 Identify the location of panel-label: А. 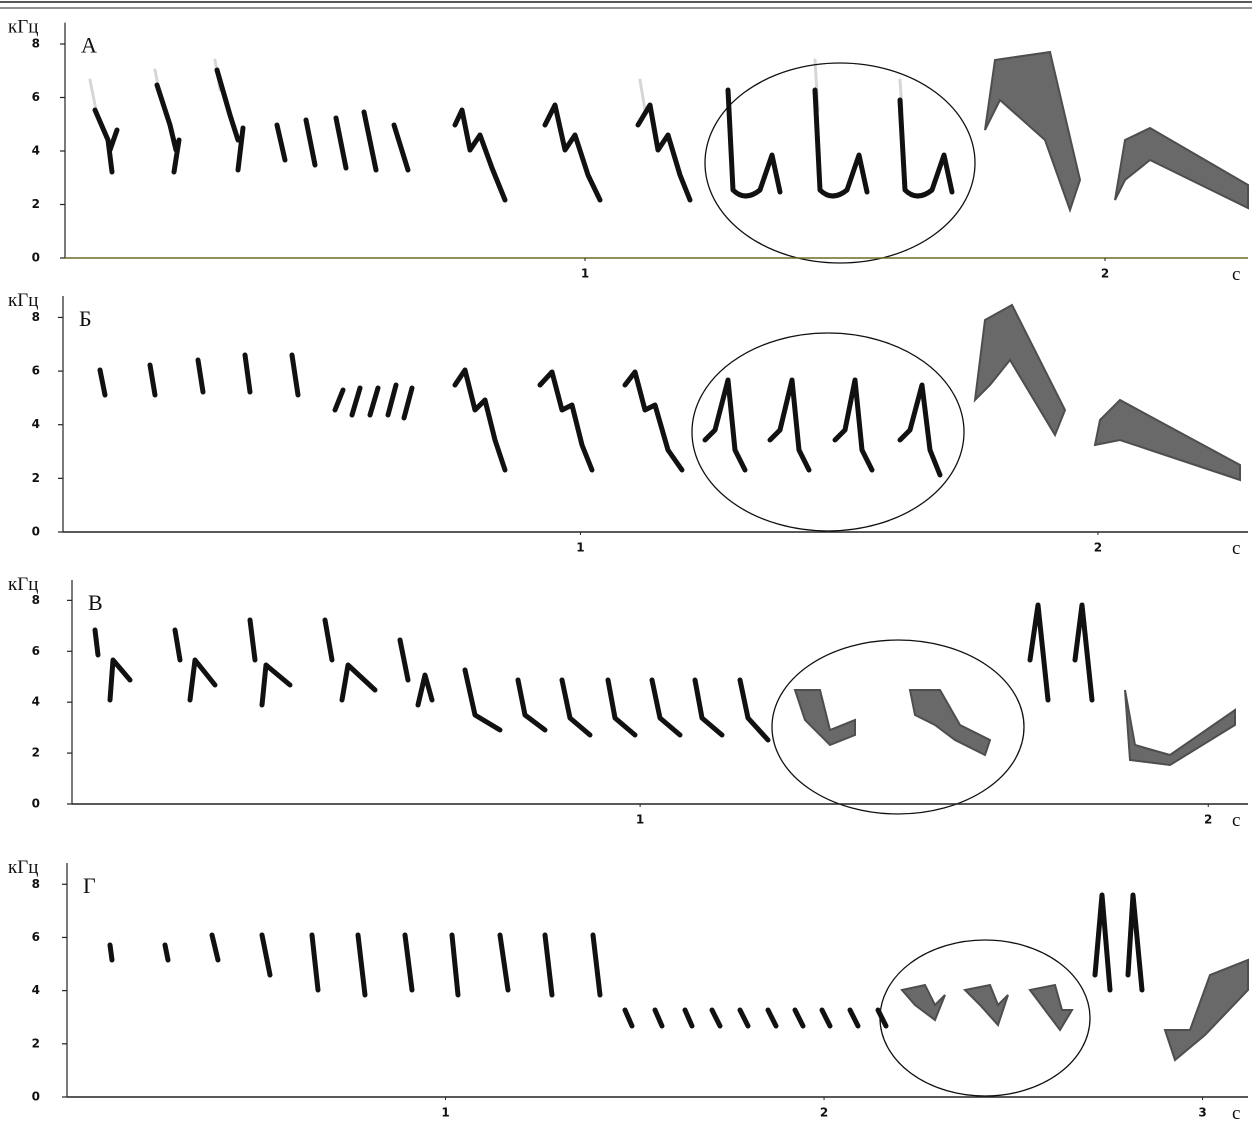
(89, 45).